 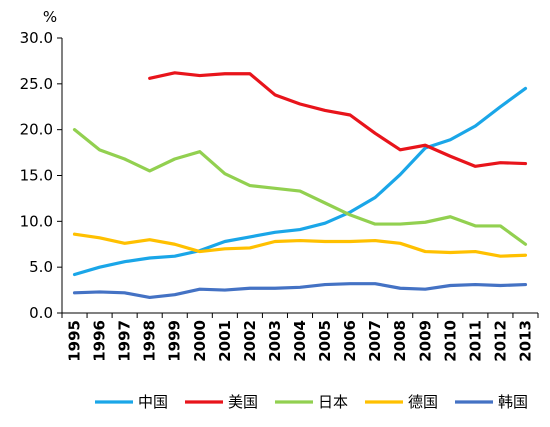 What do you see at coordinates (275, 341) in the screenshot?
I see `x-tick-label: 2003` at bounding box center [275, 341].